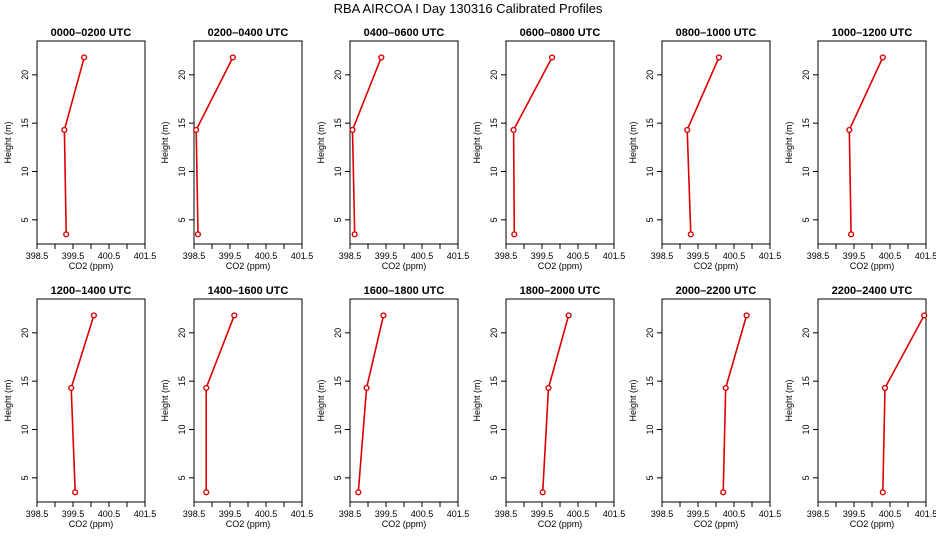 This screenshot has height=540, width=936. What do you see at coordinates (91, 291) in the screenshot?
I see `panel-title: 1200–1400 UTC` at bounding box center [91, 291].